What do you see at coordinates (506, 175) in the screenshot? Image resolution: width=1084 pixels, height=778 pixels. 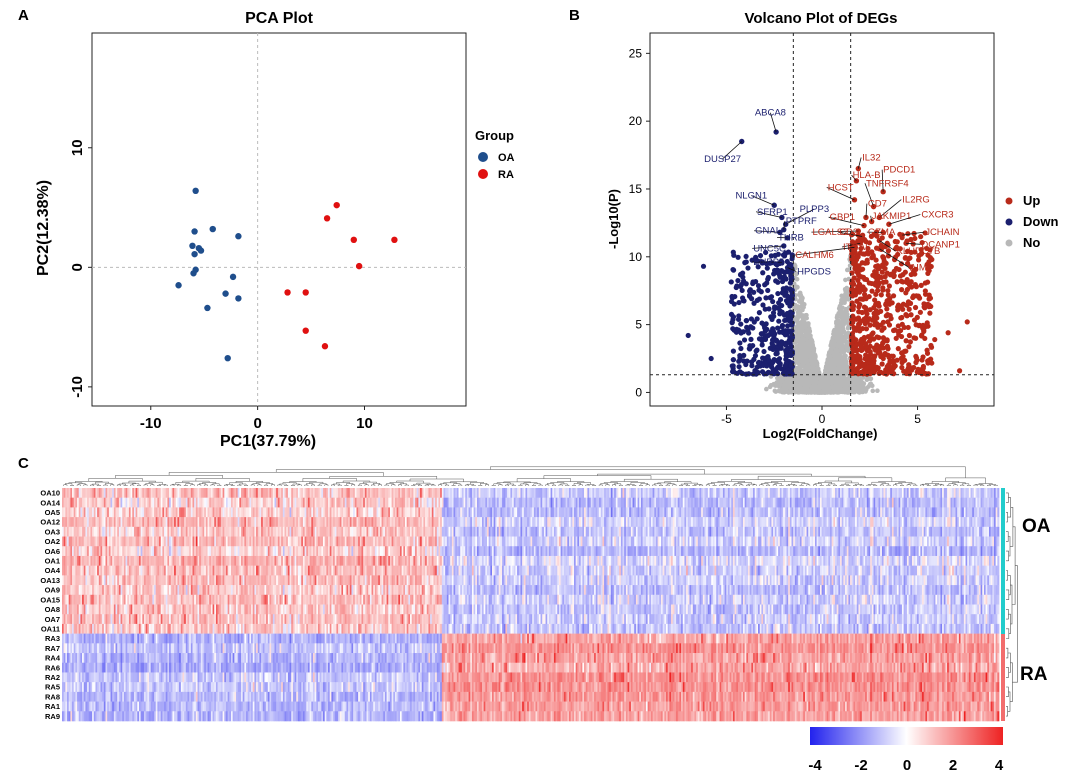 I see `pca-legend-label-ra: RA` at bounding box center [506, 175].